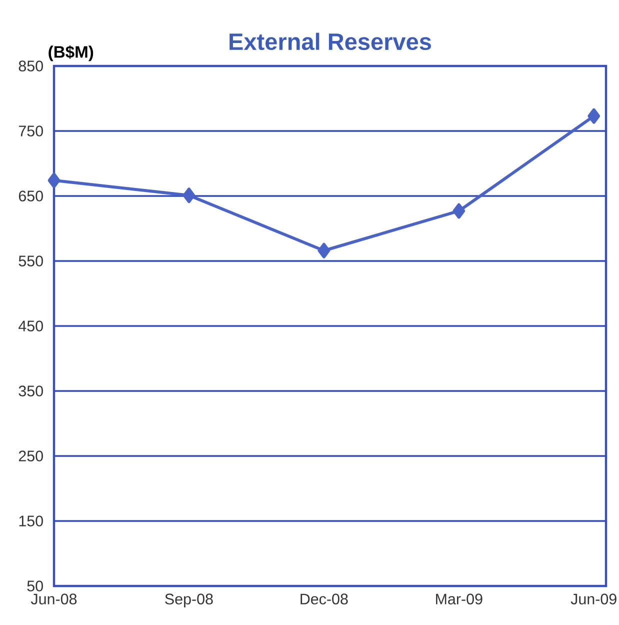 This screenshot has width=619, height=625. What do you see at coordinates (330, 41) in the screenshot?
I see `chart-title: External Reserves` at bounding box center [330, 41].